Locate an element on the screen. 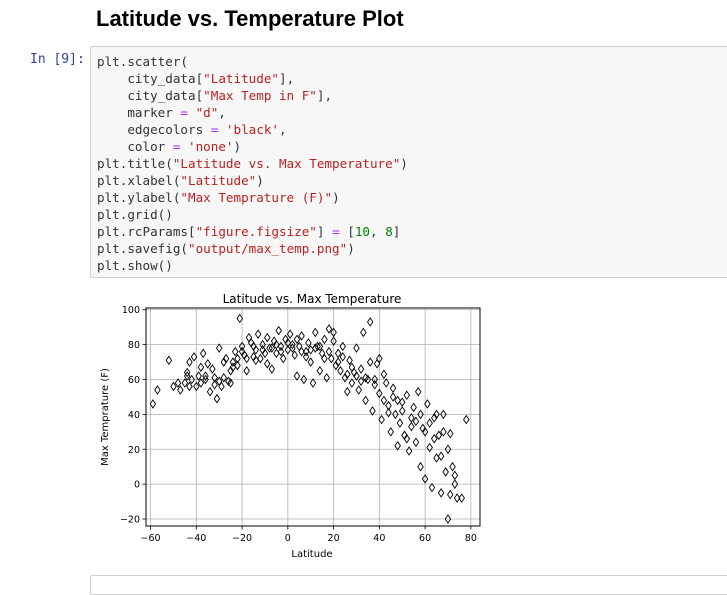 The image size is (727, 595). code-line: edgecolors = 'black', is located at coordinates (252, 129).